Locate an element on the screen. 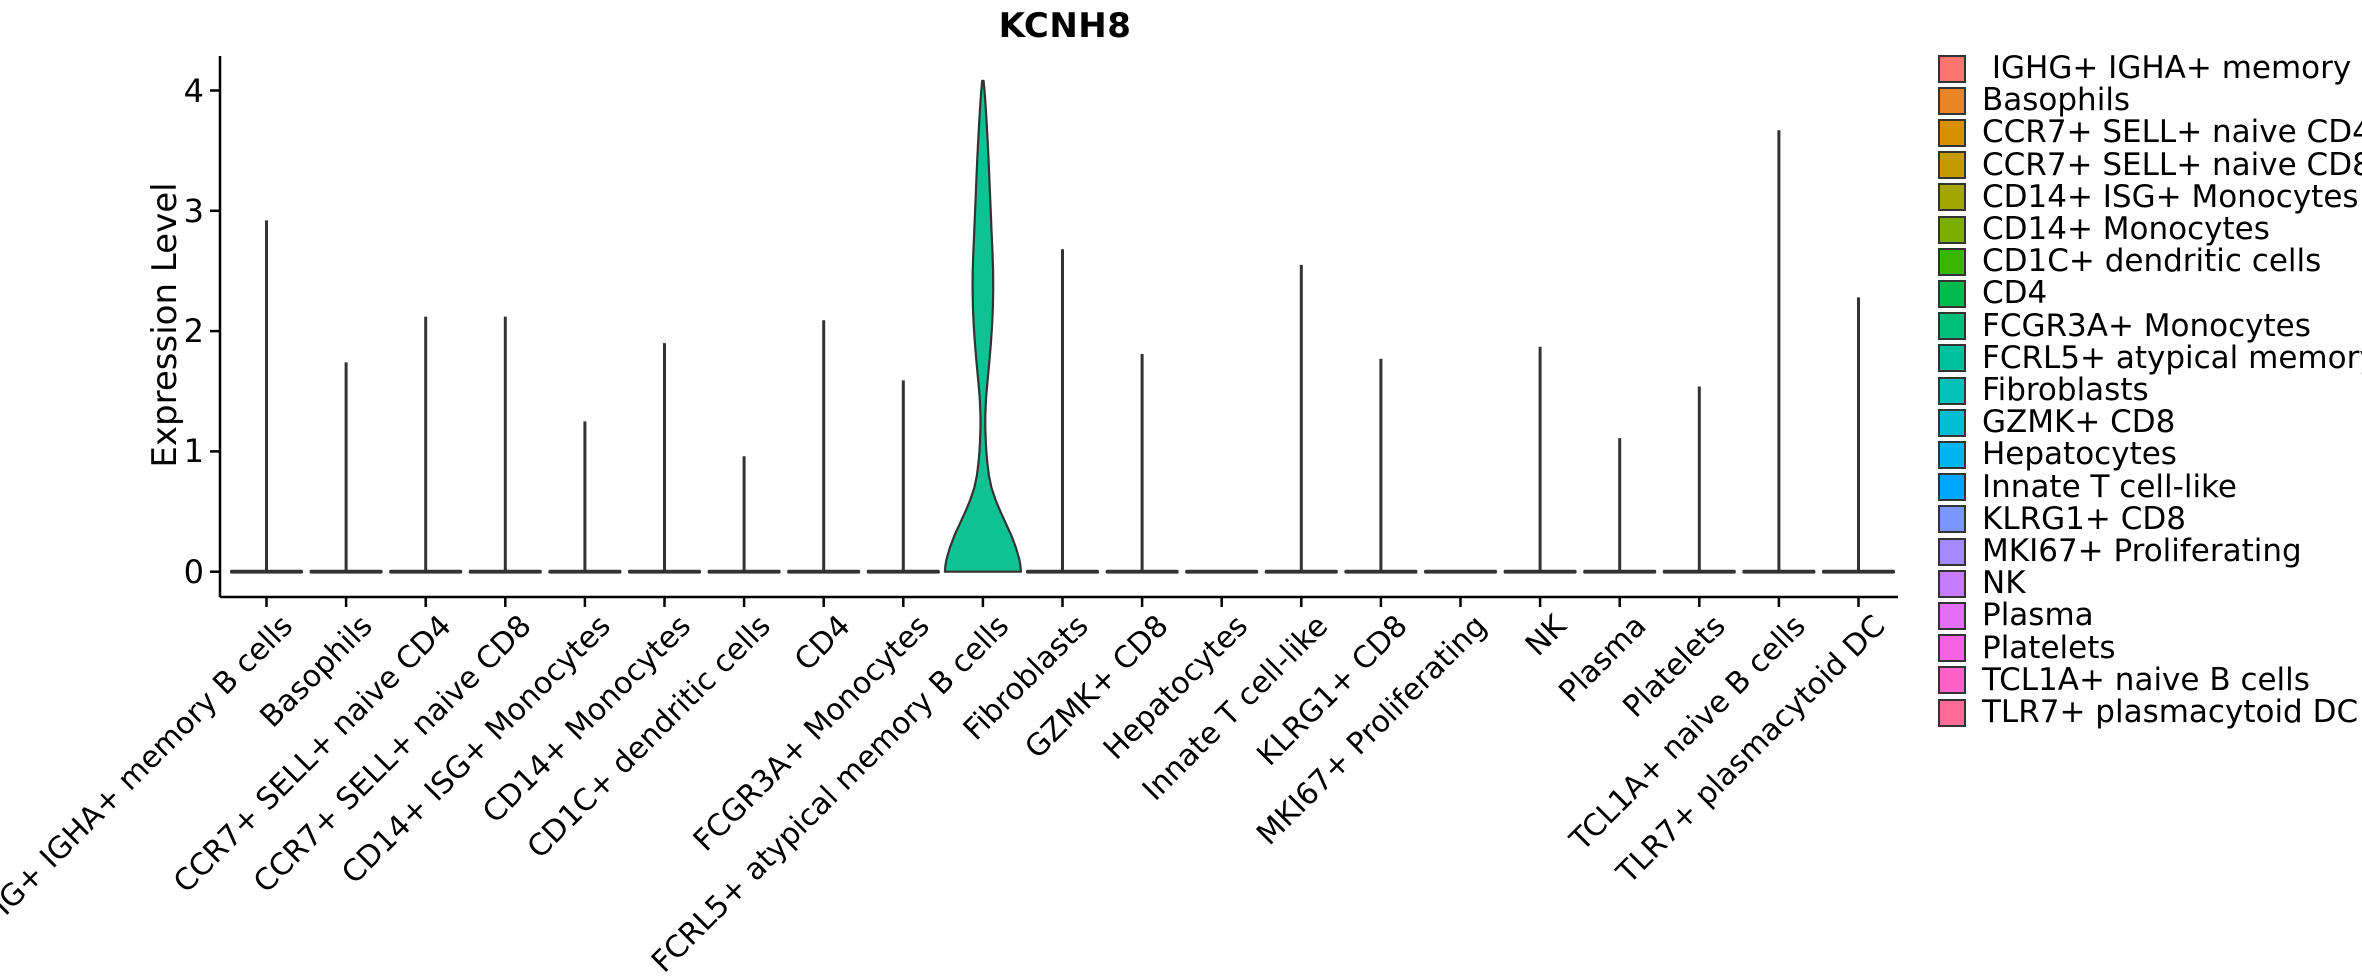  legend-label: GZMK+ CD8 is located at coordinates (2079, 422).